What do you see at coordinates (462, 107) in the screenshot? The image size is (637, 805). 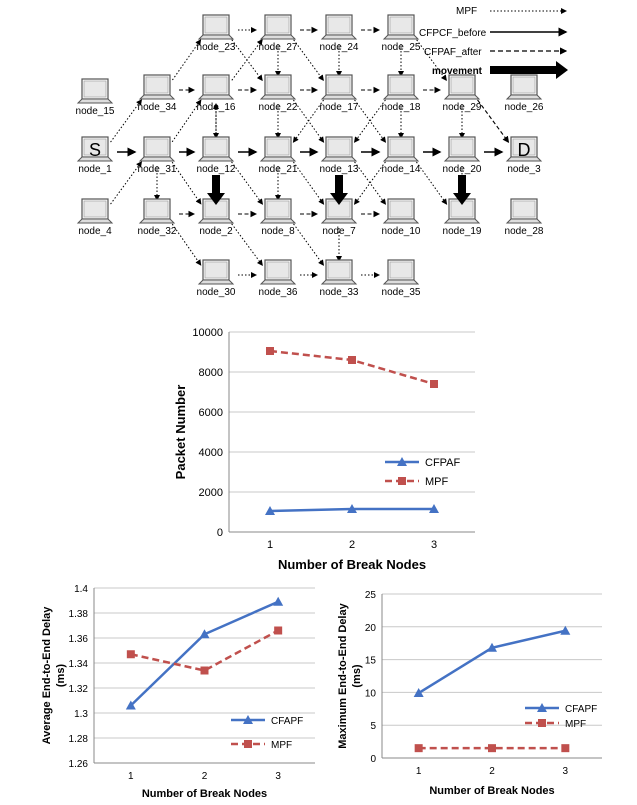 I see `node-label: node_29` at bounding box center [462, 107].